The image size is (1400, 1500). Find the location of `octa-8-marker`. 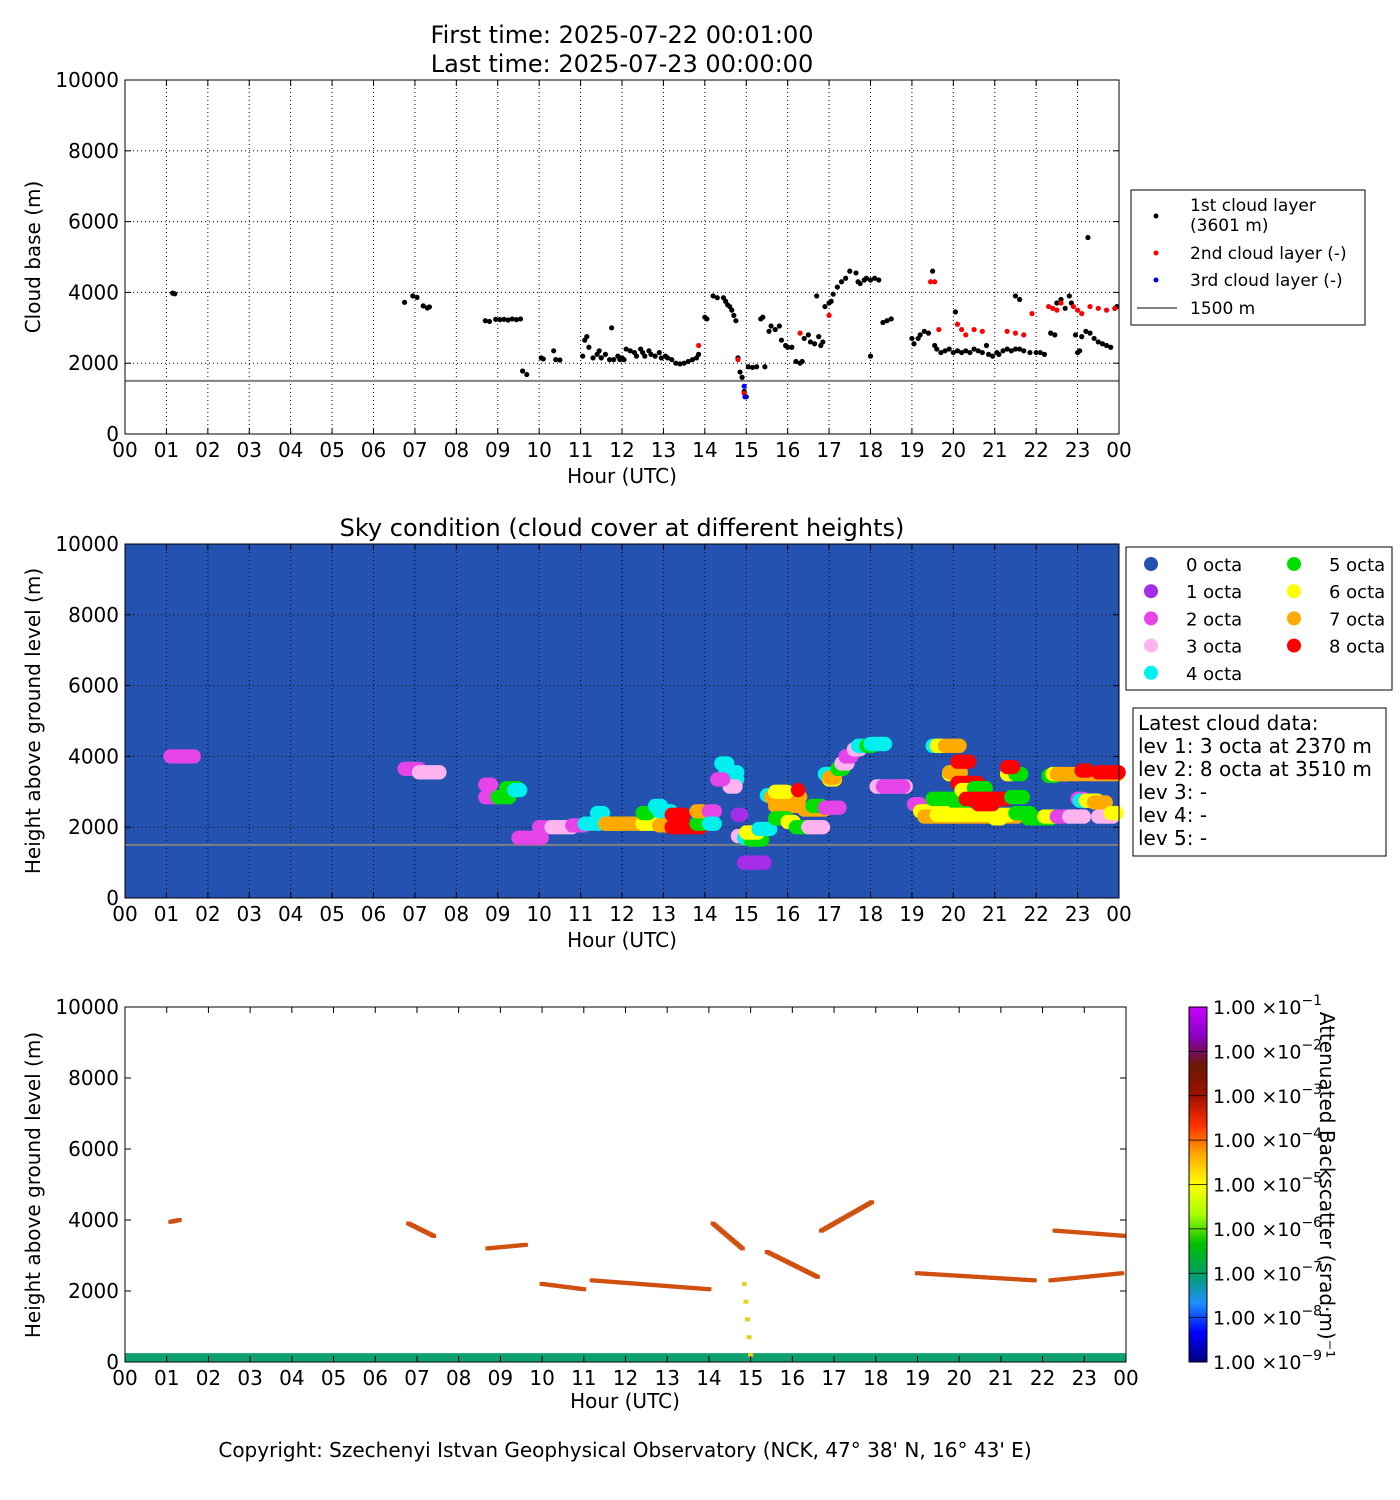

octa-8-marker is located at coordinates (992, 804).